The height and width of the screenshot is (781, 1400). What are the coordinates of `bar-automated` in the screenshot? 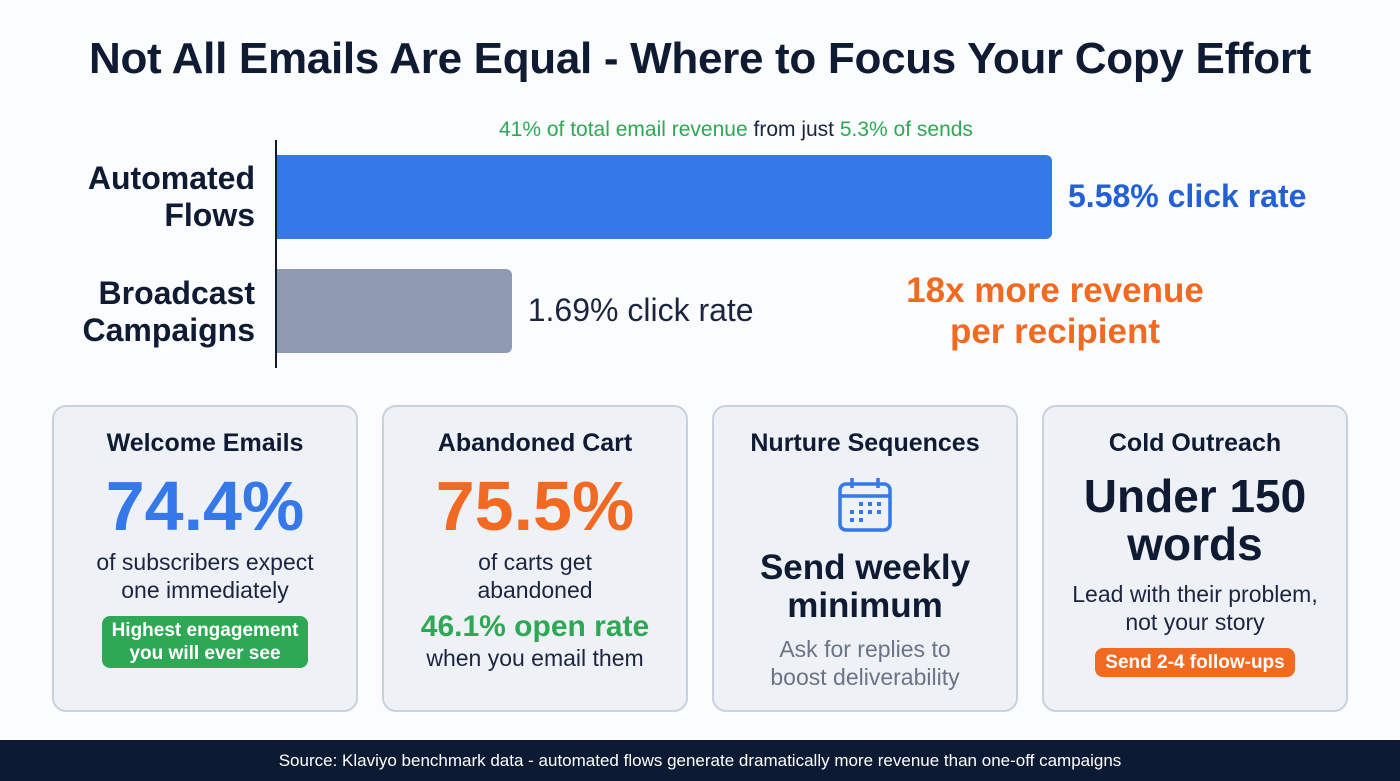 It's located at (664, 197).